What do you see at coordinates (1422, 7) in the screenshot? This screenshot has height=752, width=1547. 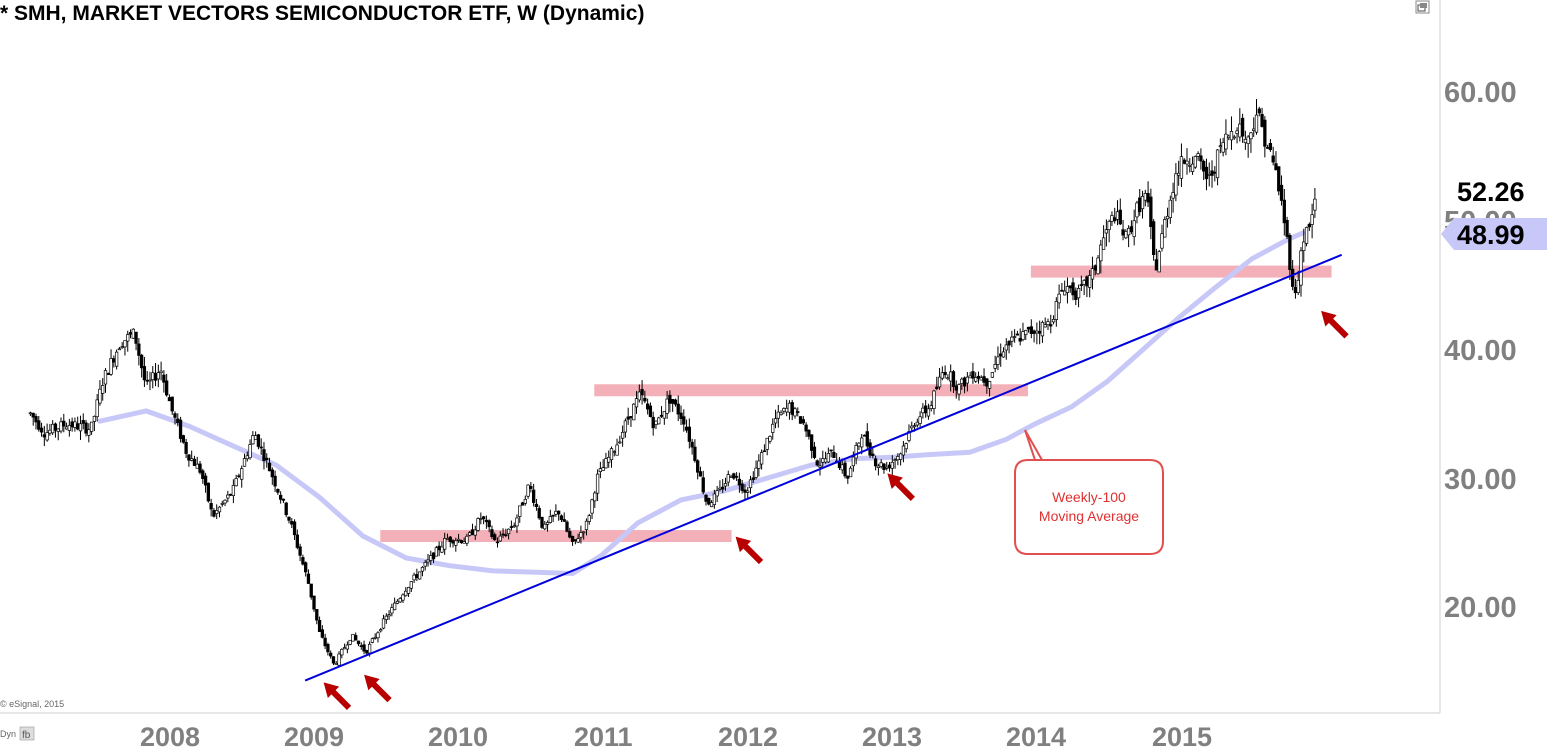 I see `maximize-icon` at bounding box center [1422, 7].